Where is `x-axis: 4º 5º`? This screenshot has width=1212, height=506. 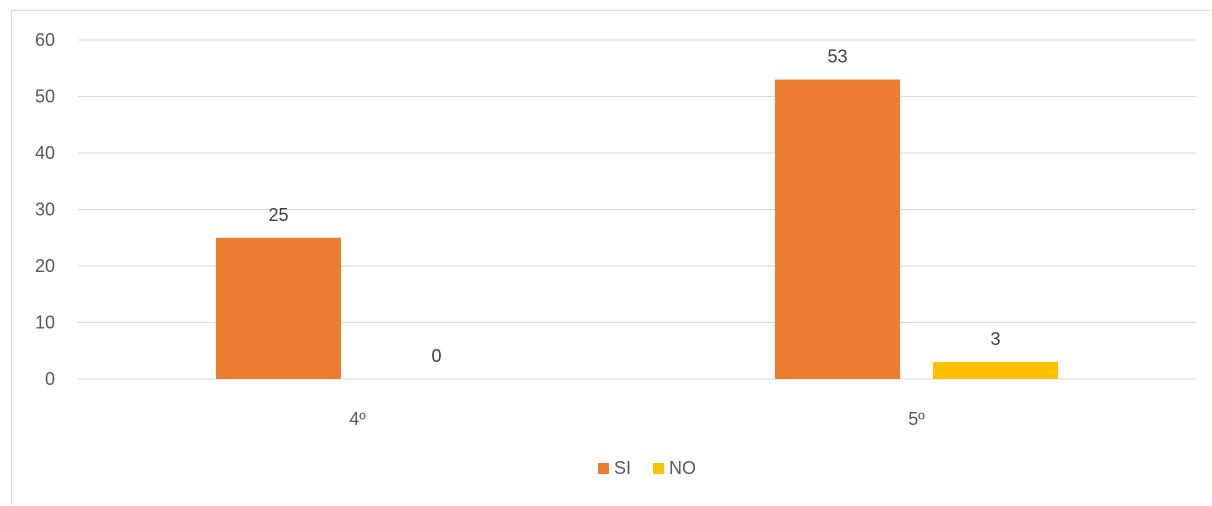
x-axis: 4º 5º is located at coordinates (637, 419).